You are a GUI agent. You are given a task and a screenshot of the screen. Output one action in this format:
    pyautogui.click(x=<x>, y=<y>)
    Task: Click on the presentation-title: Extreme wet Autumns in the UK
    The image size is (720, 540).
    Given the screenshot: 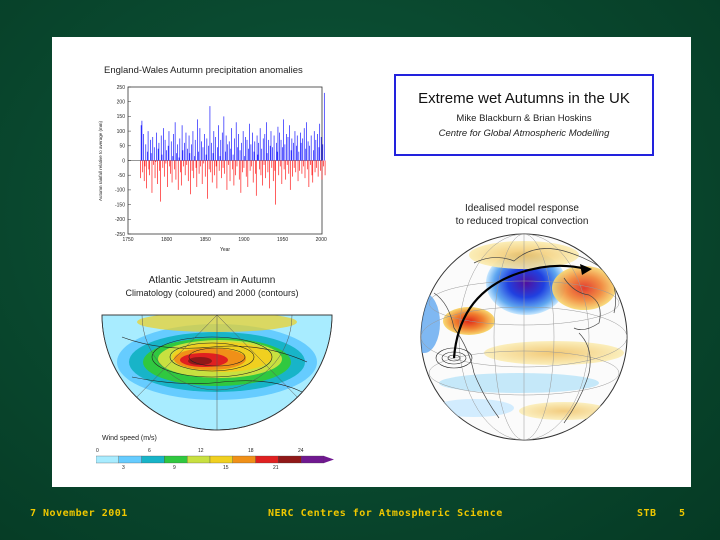 What is the action you would take?
    pyautogui.click(x=524, y=98)
    